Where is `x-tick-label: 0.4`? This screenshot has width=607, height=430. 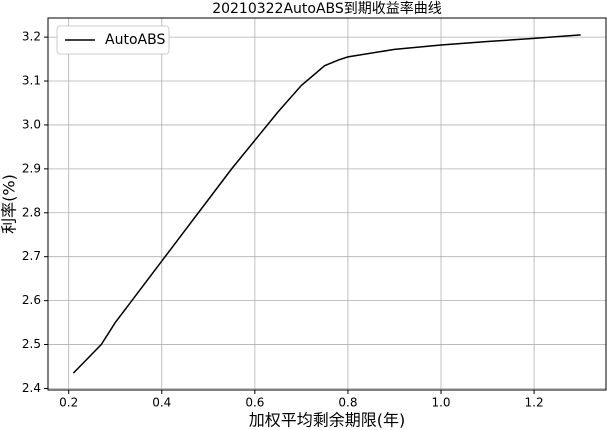 x-tick-label: 0.4 is located at coordinates (161, 403).